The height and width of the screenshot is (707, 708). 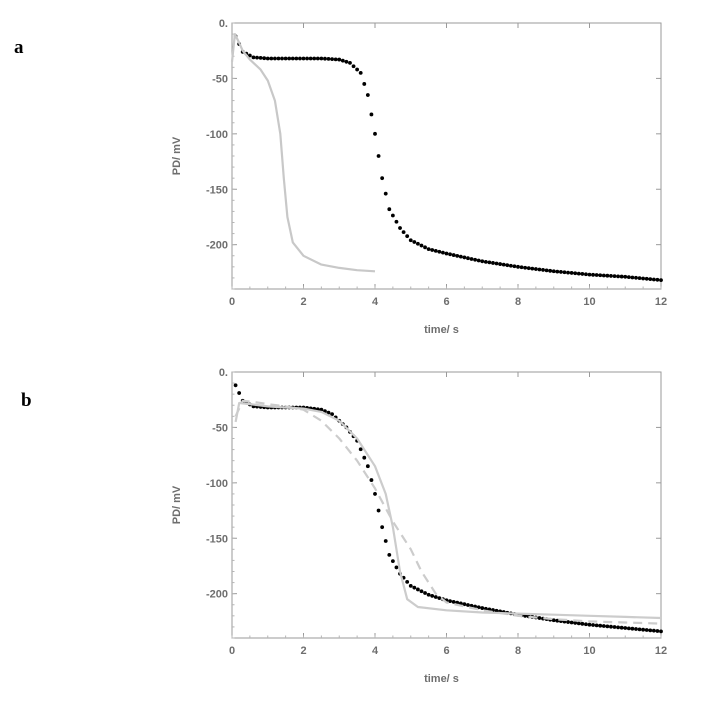 What do you see at coordinates (518, 651) in the screenshot?
I see `x-tick-label: 8` at bounding box center [518, 651].